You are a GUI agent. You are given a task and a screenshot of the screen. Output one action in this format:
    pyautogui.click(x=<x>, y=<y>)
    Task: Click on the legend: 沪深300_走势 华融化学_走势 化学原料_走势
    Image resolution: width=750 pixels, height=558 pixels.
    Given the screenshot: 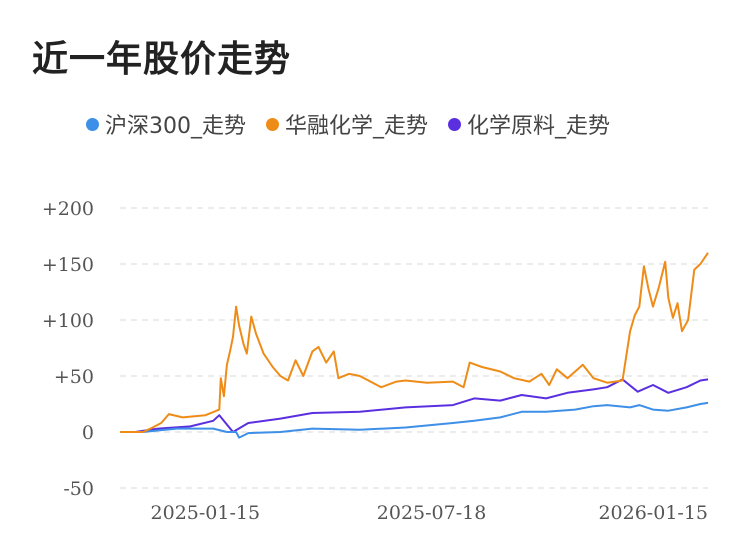 What is the action you would take?
    pyautogui.click(x=348, y=124)
    